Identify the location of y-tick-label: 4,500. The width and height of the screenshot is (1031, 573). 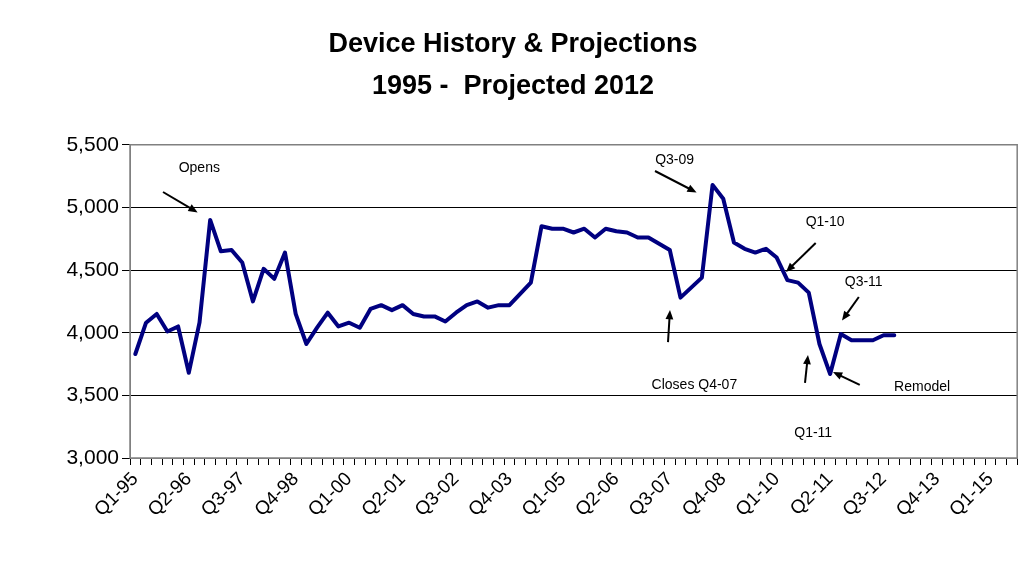
(92, 268).